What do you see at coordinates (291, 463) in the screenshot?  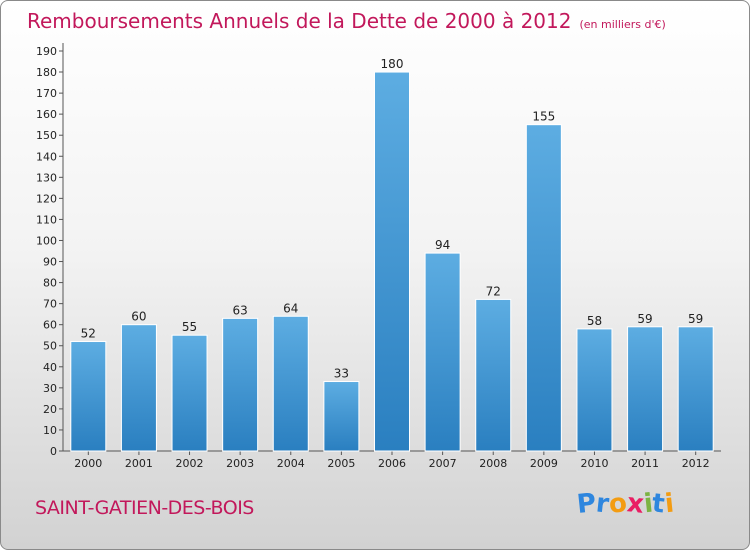 I see `x-tick-label: 2004` at bounding box center [291, 463].